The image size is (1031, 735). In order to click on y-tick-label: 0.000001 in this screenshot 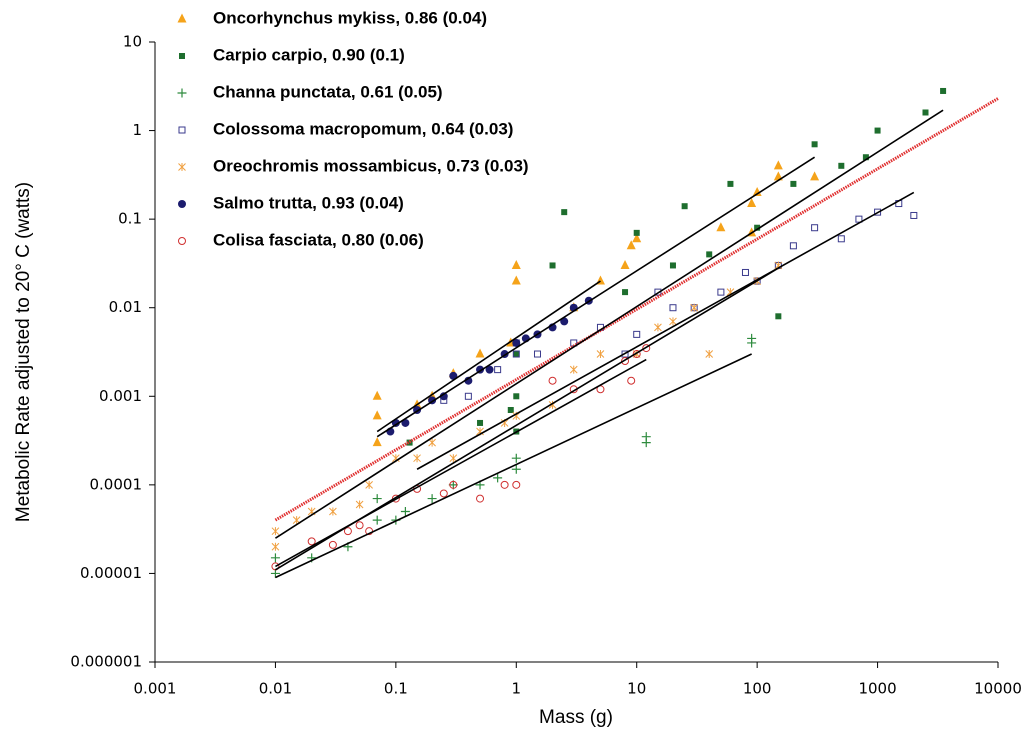, I will do `click(106, 662)`.